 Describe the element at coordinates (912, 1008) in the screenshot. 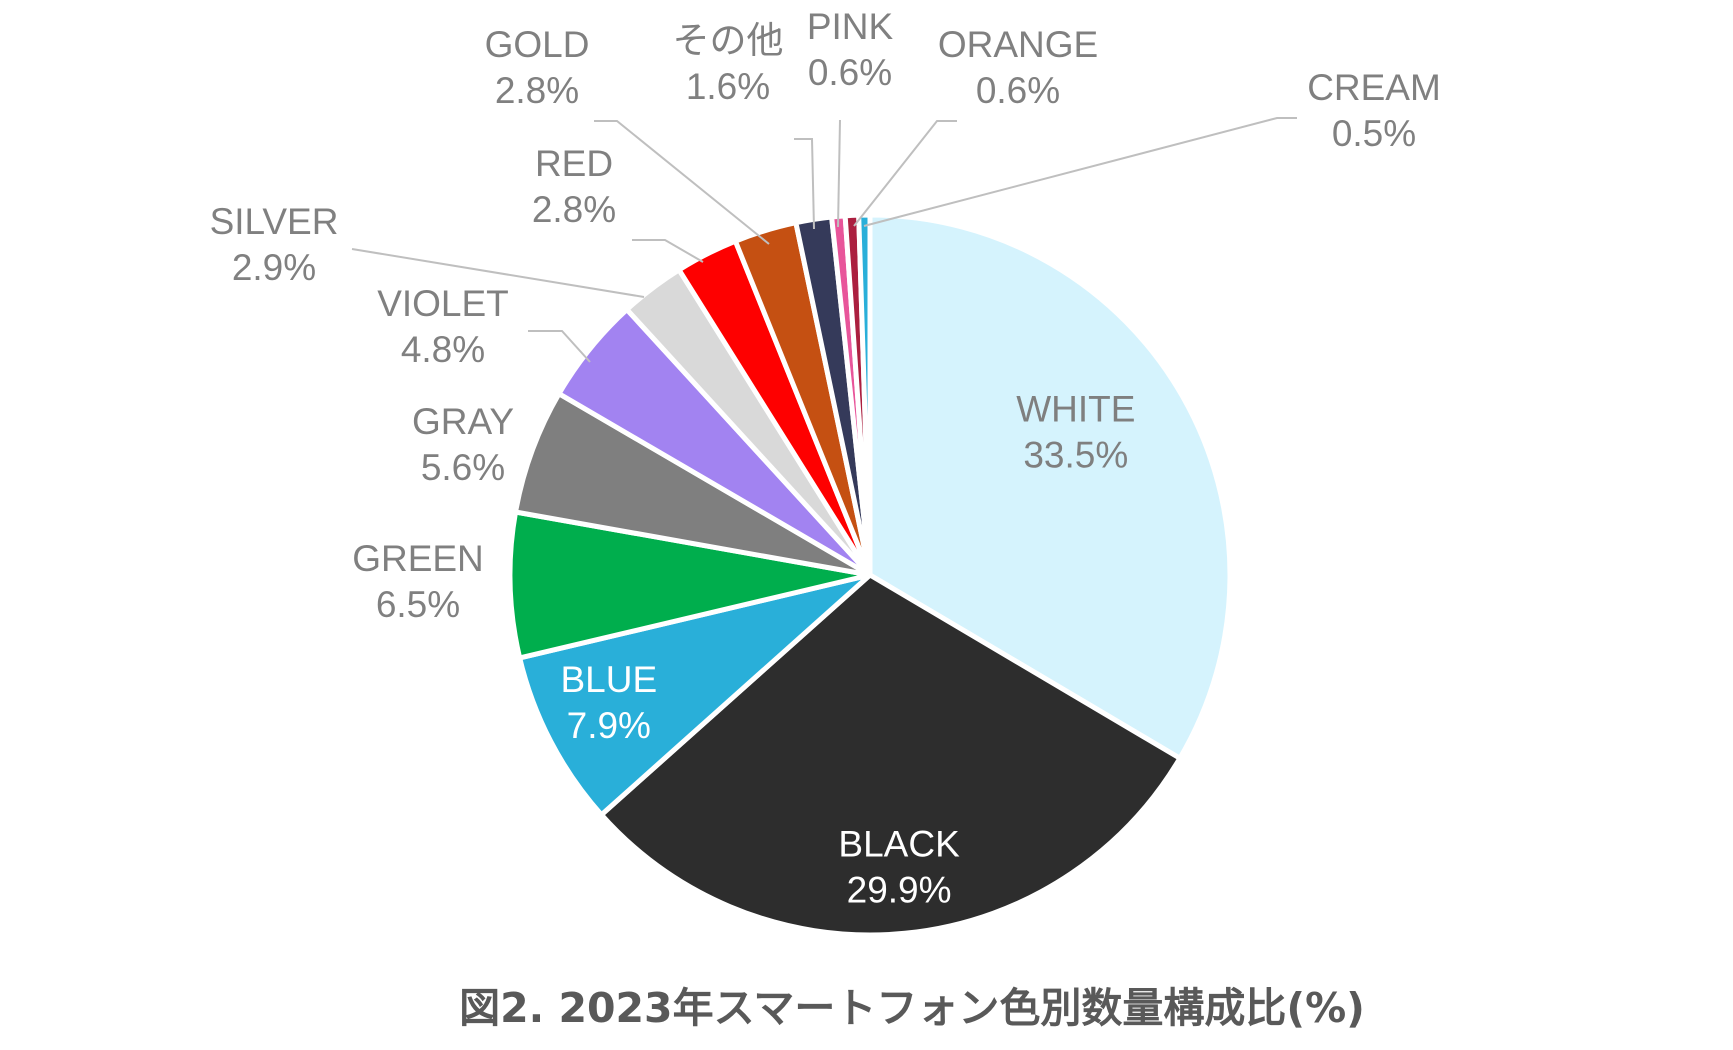

I see `chart-title: 図2. 2023年スマートフォン色別数量構成比(%)` at that location.